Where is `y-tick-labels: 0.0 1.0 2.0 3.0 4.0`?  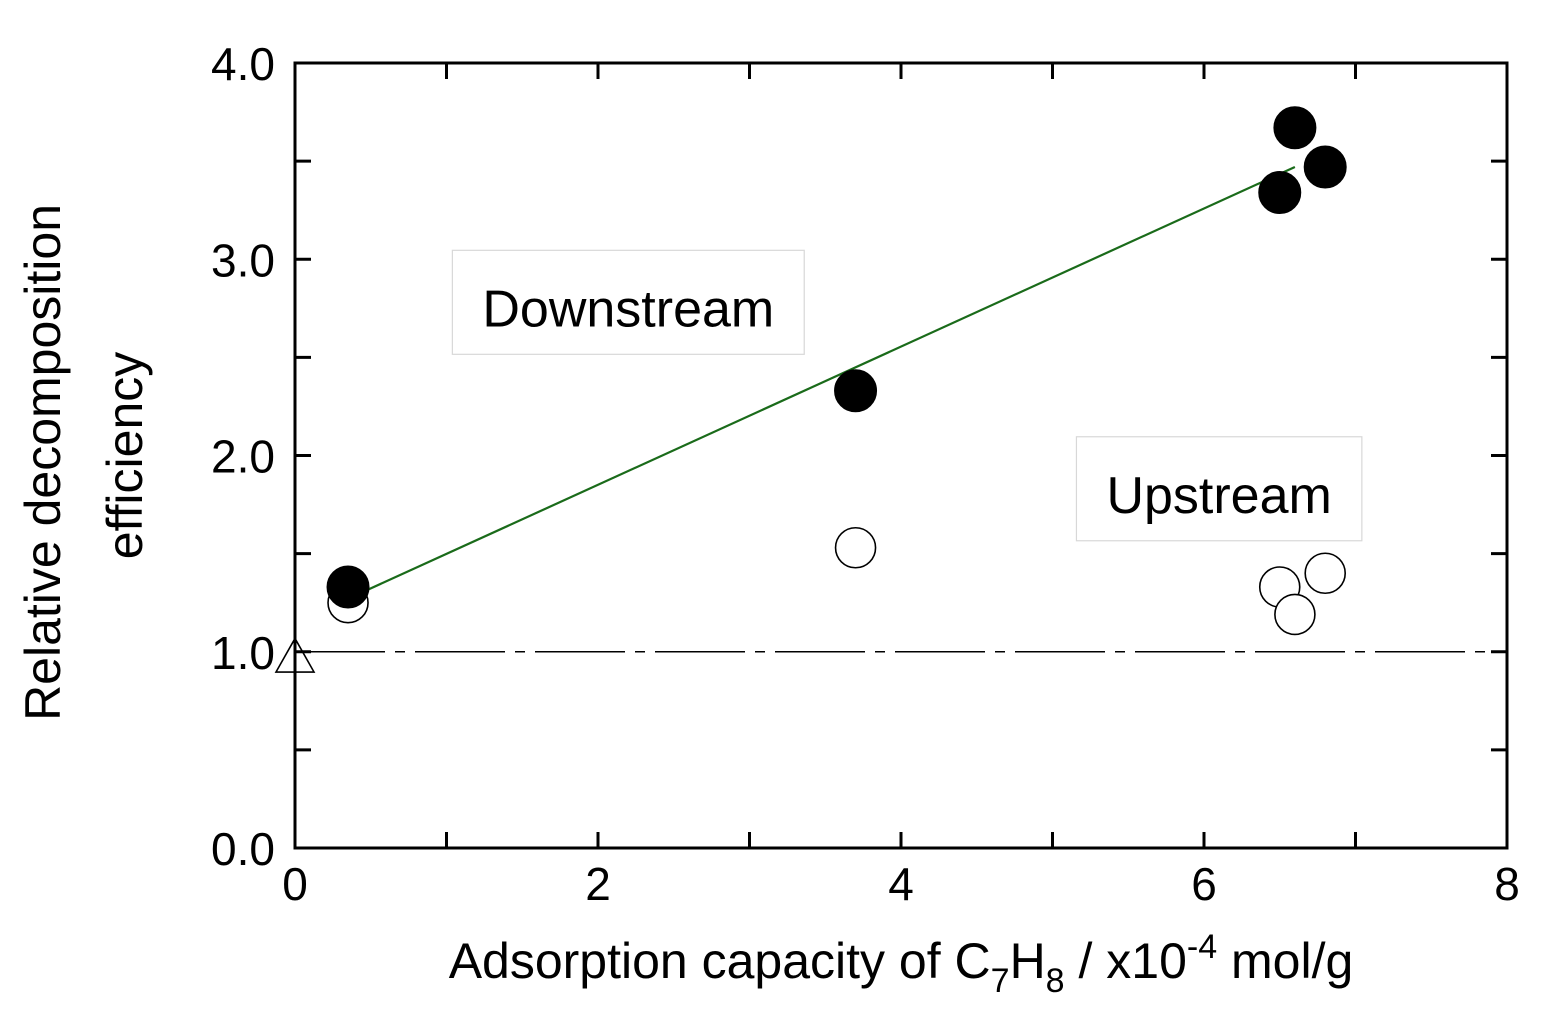 y-tick-labels: 0.0 1.0 2.0 3.0 4.0 is located at coordinates (243, 456).